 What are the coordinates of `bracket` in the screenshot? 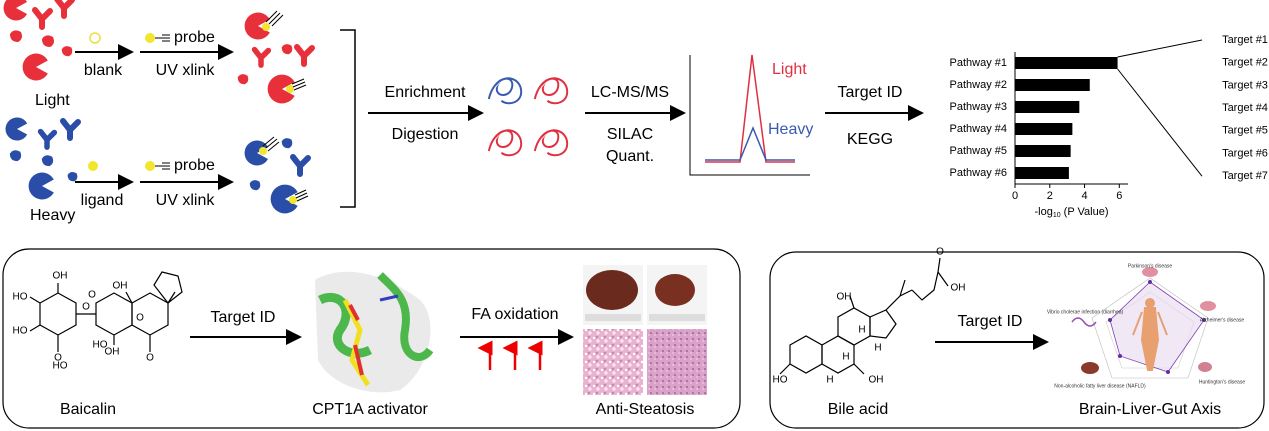 It's located at (348, 118).